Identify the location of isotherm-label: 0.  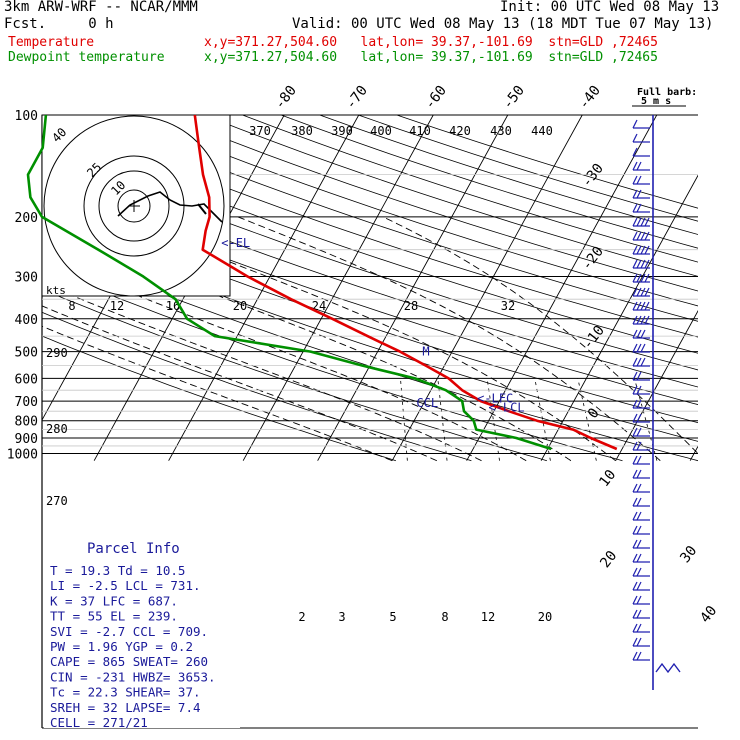
(594, 413).